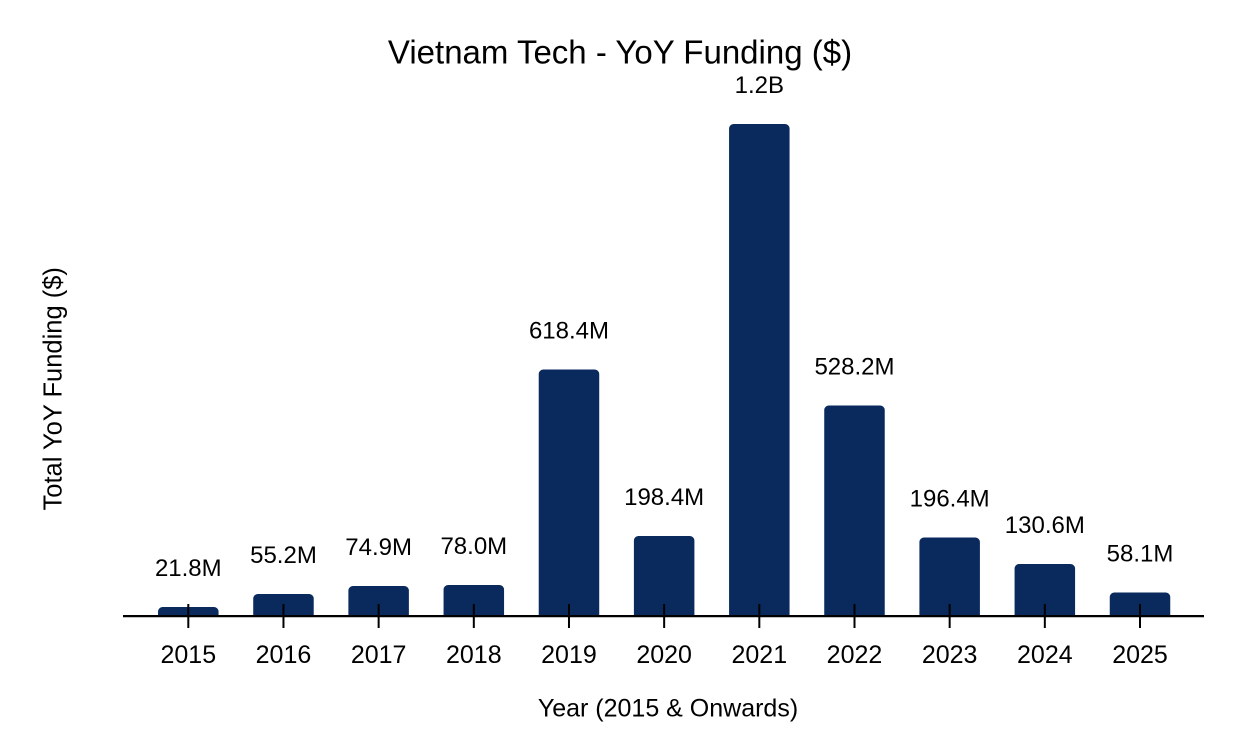 Image resolution: width=1238 pixels, height=742 pixels. What do you see at coordinates (1045, 525) in the screenshot?
I see `svg-text: 130.6M` at bounding box center [1045, 525].